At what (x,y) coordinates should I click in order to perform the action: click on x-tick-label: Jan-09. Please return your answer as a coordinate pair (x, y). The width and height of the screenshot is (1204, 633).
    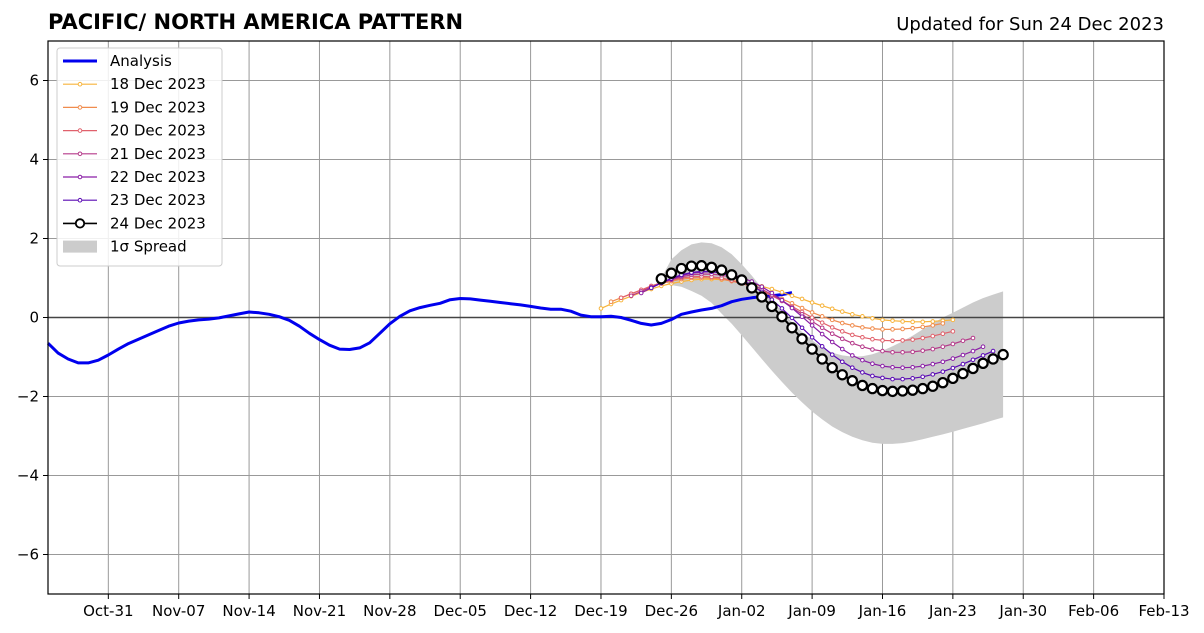
    Looking at the image, I should click on (811, 611).